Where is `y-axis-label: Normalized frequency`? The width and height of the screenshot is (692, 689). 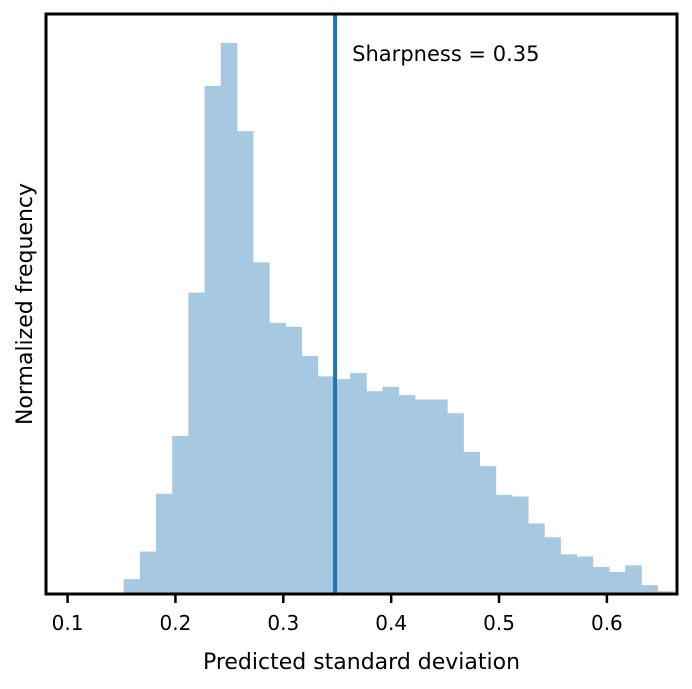 y-axis-label: Normalized frequency is located at coordinates (25, 304).